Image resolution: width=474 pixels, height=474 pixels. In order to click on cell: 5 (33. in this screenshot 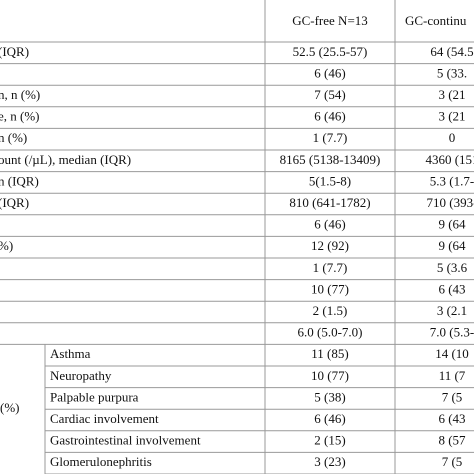, I will do `click(452, 72)`.